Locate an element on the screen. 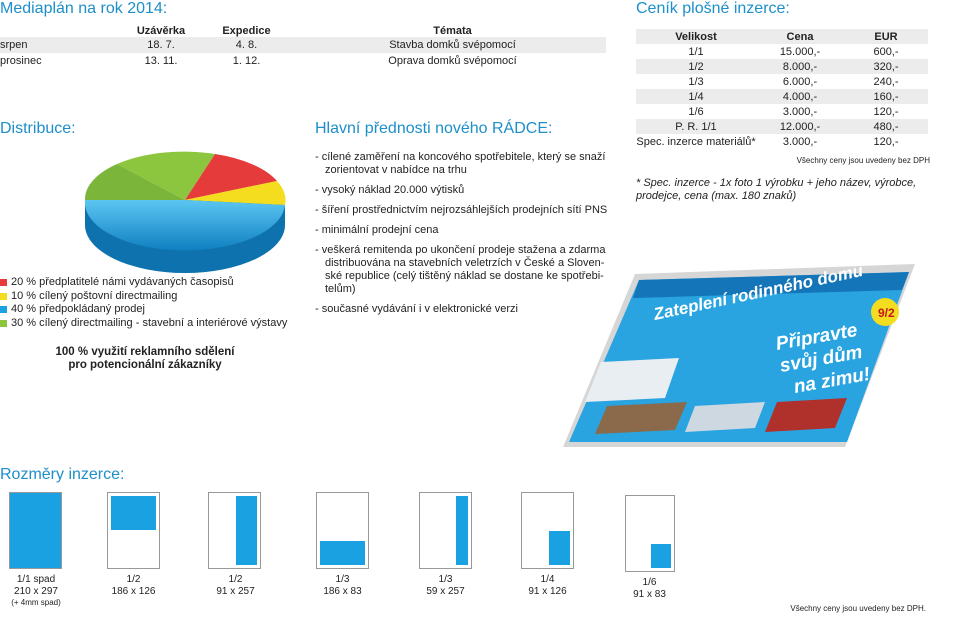 The image size is (960, 618). swatch-green is located at coordinates (3, 323).